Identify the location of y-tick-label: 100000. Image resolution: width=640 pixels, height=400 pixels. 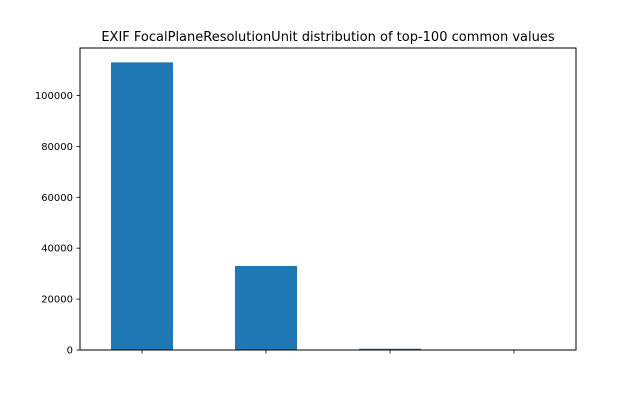
(54, 96).